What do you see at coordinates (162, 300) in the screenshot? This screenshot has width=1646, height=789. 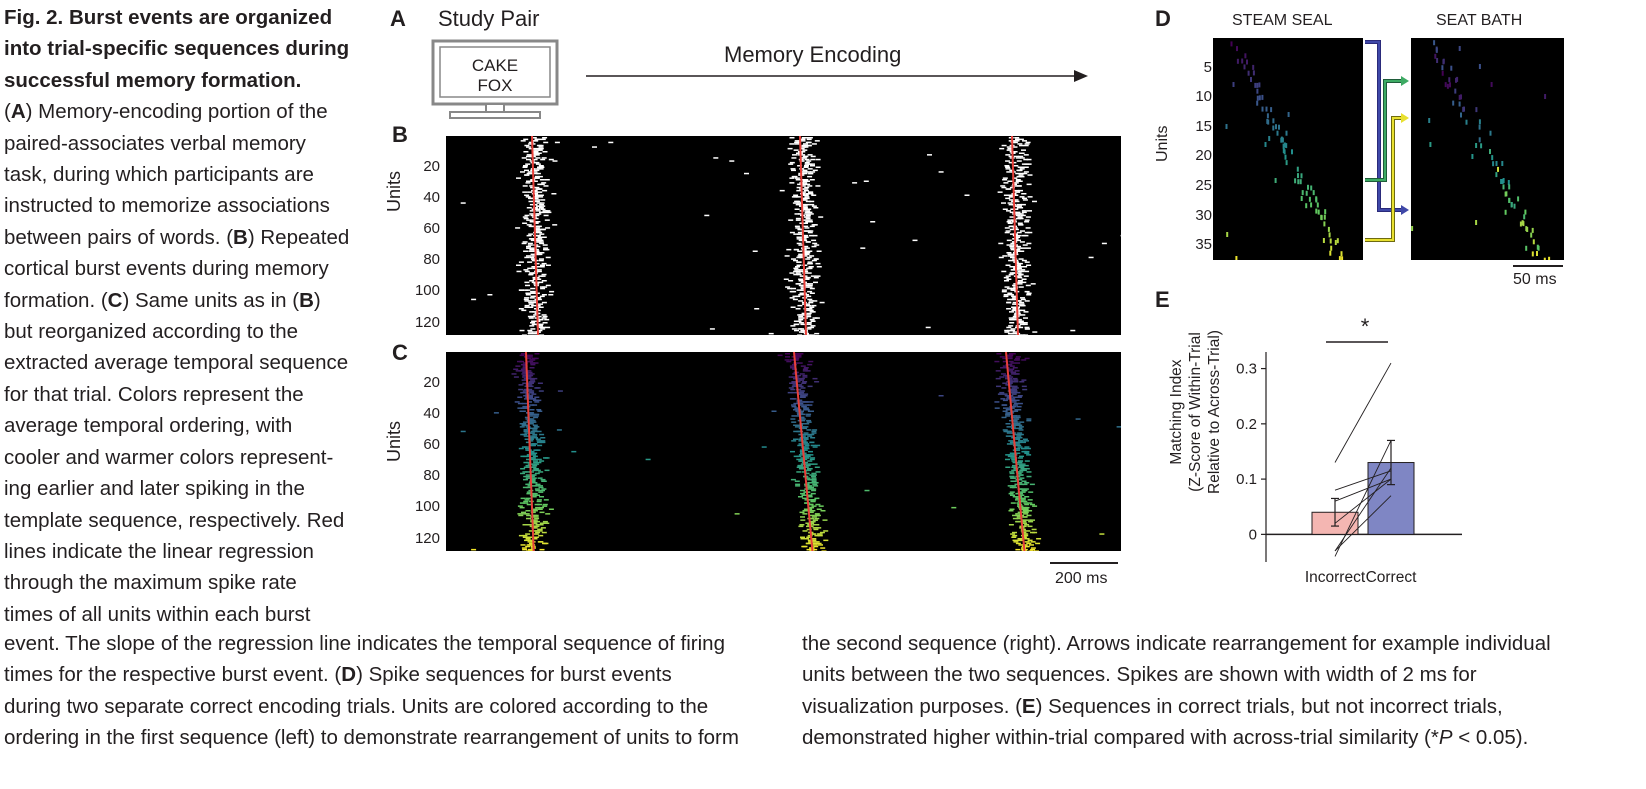 I see `caption-line: formation. (C) Same units as in (B)` at bounding box center [162, 300].